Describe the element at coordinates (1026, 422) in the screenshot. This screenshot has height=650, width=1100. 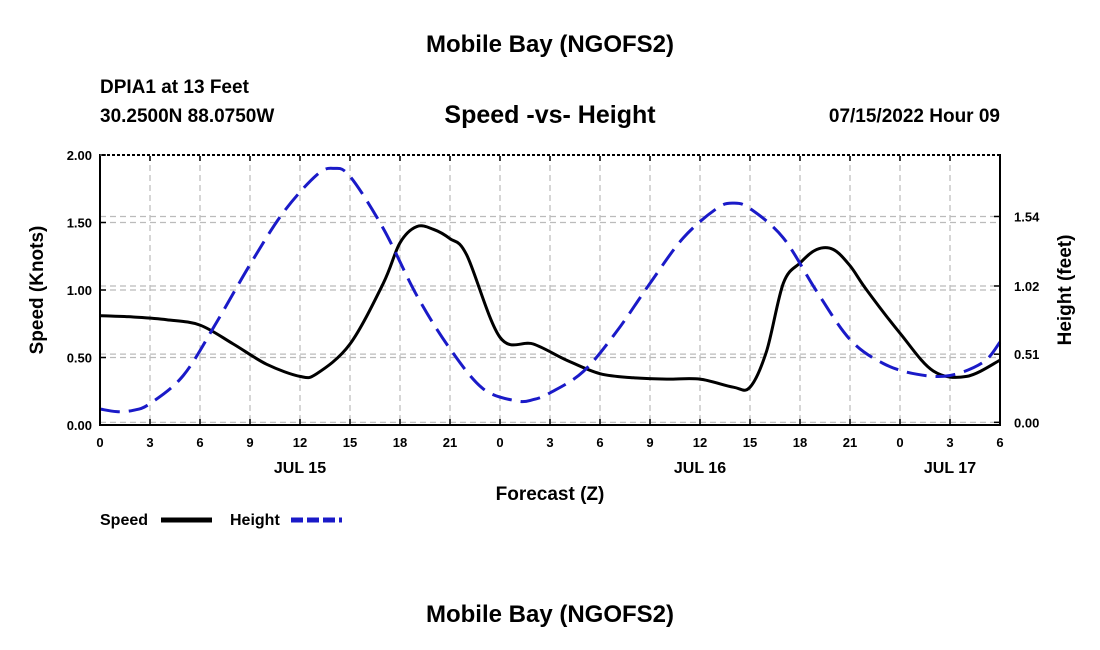
I see `y2-tick-label: 0.00` at that location.